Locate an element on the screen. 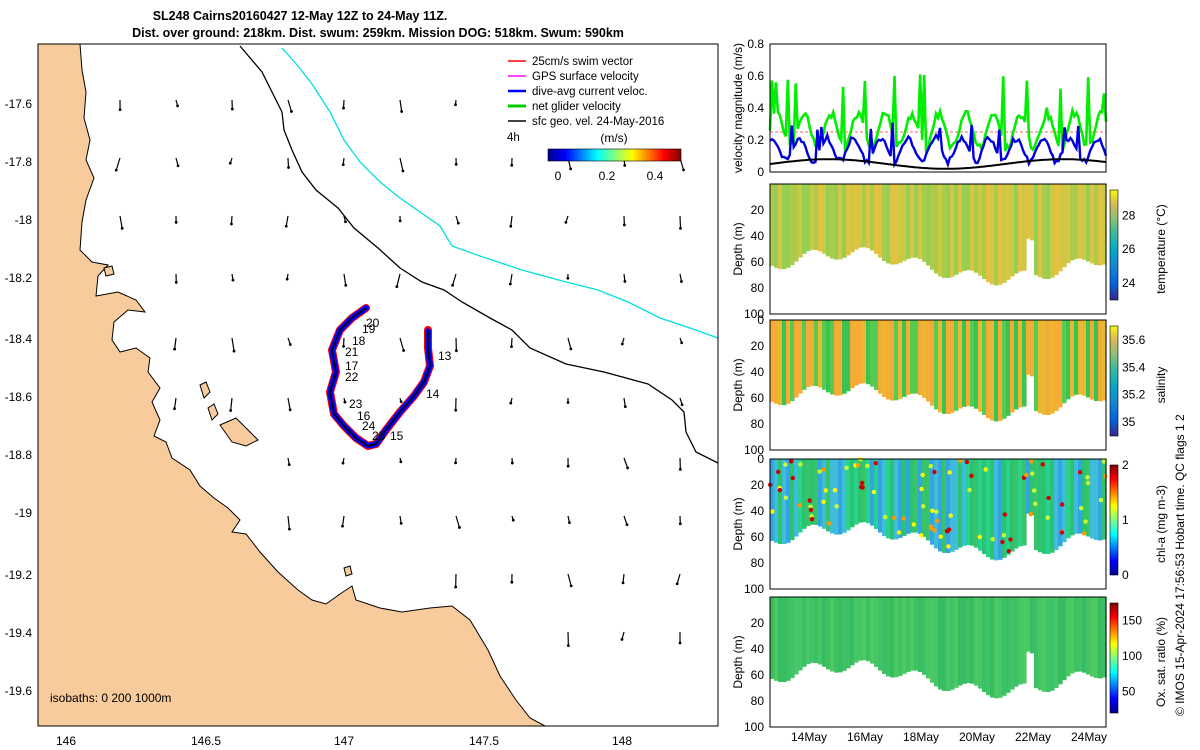 The width and height of the screenshot is (1200, 750). legend-dive-avg: dive-avg current veloc. is located at coordinates (590, 92).